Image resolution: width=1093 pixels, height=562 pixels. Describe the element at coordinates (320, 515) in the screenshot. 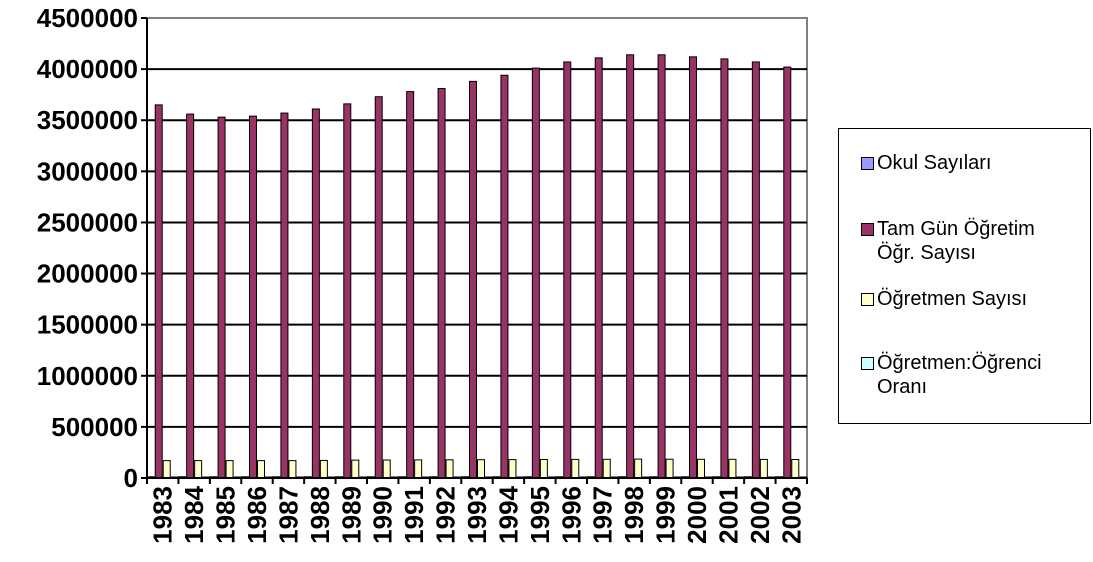

I see `x-tick-label: 1988` at that location.